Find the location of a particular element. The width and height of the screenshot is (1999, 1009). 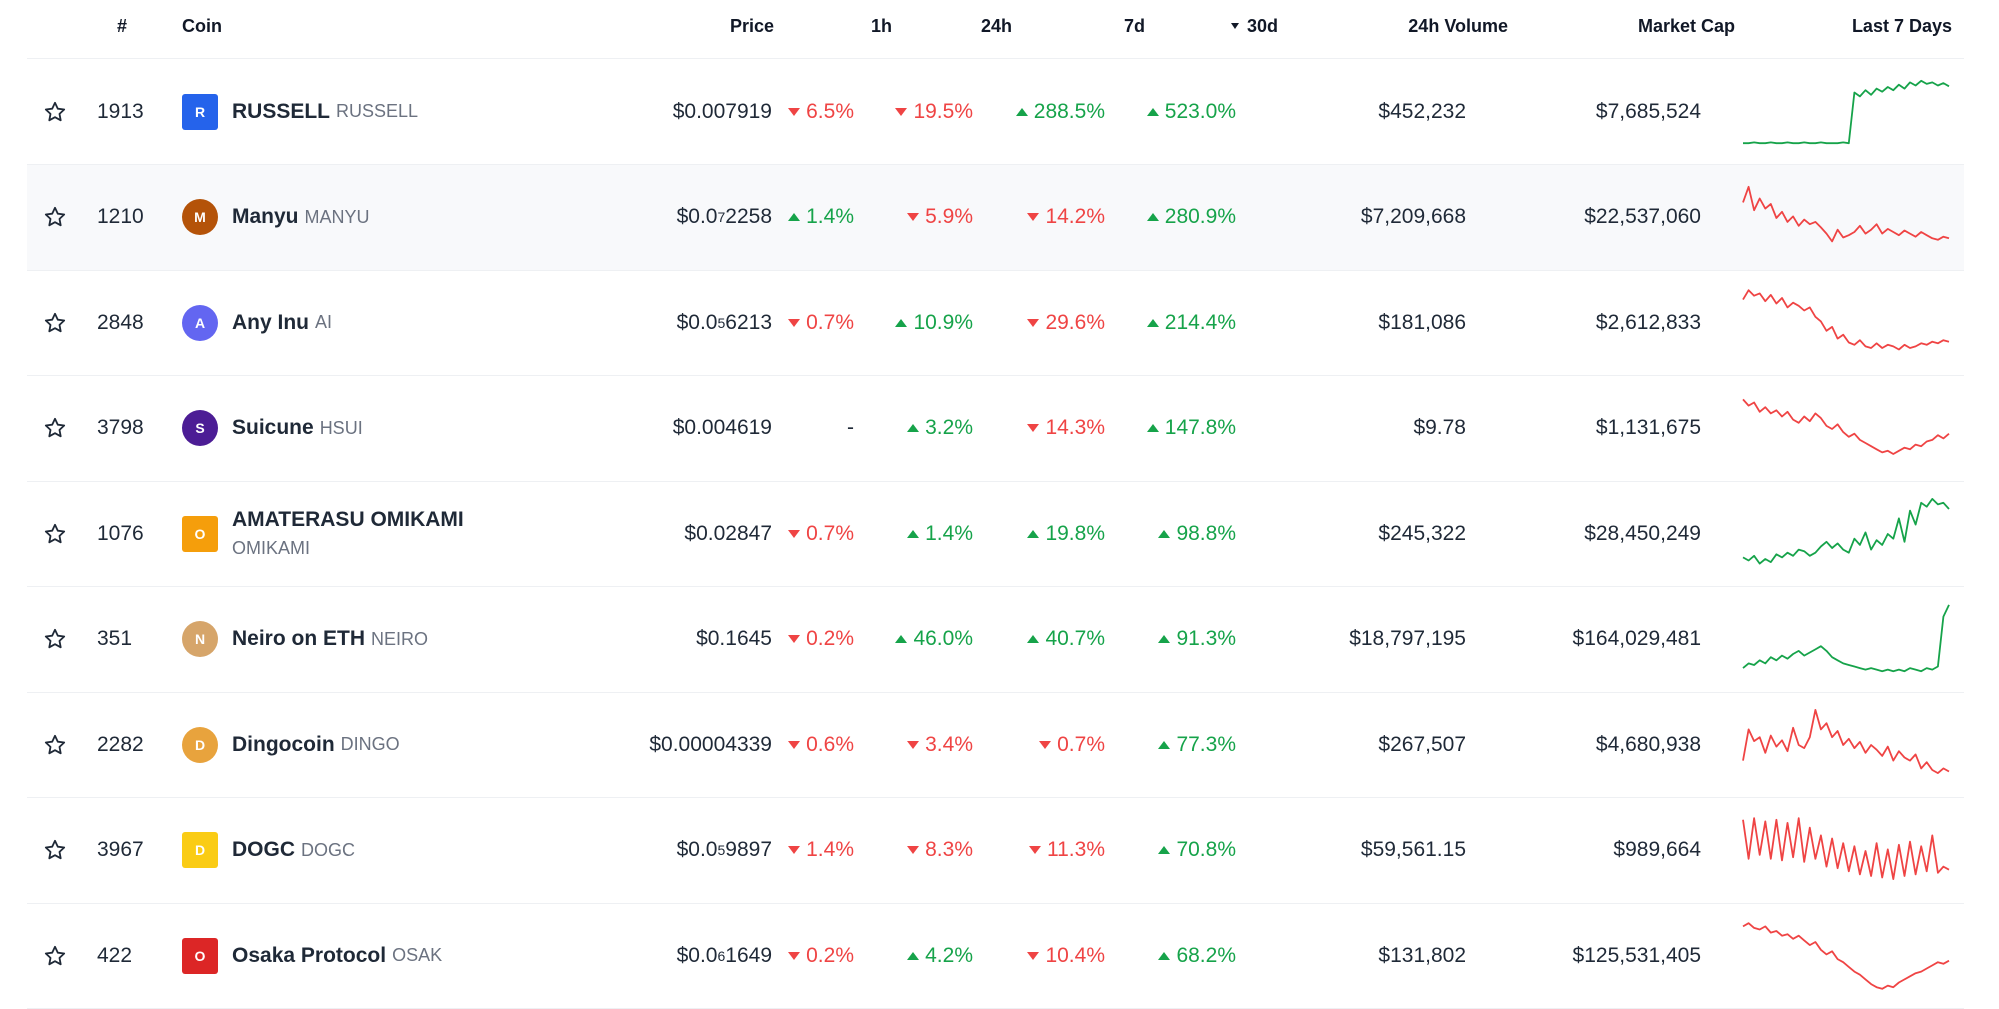

coin-name: AMATERASU OMIKAMI is located at coordinates (348, 519).